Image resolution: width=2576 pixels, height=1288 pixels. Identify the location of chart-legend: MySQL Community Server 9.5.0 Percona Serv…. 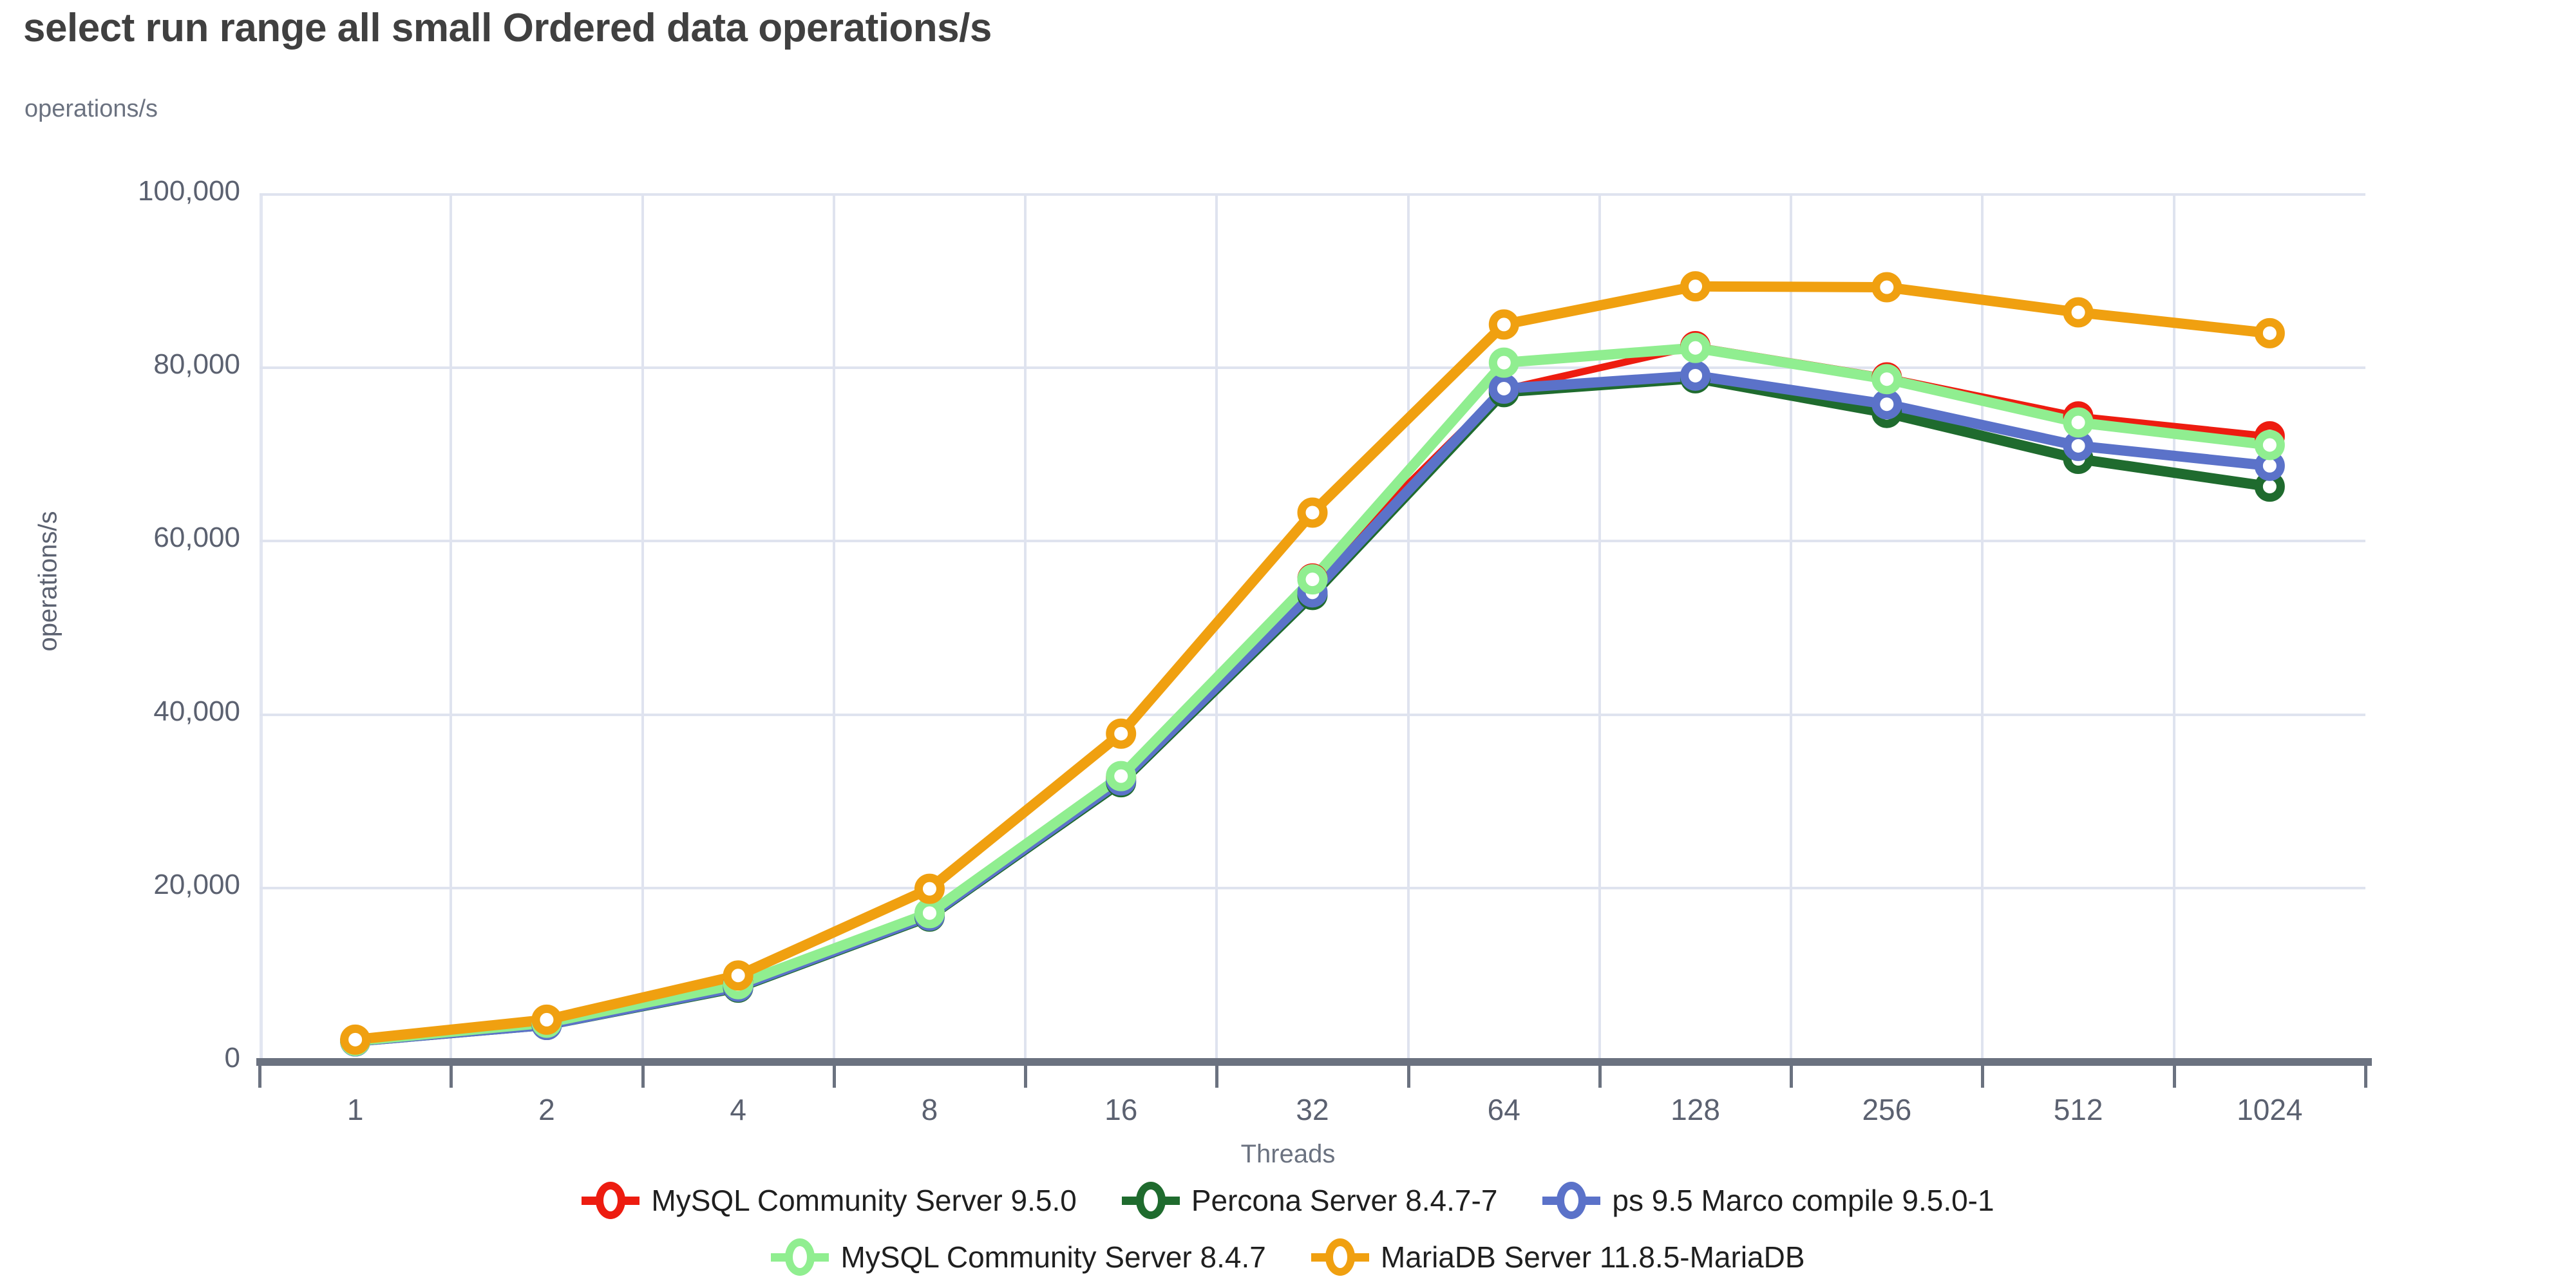
(1288, 1228).